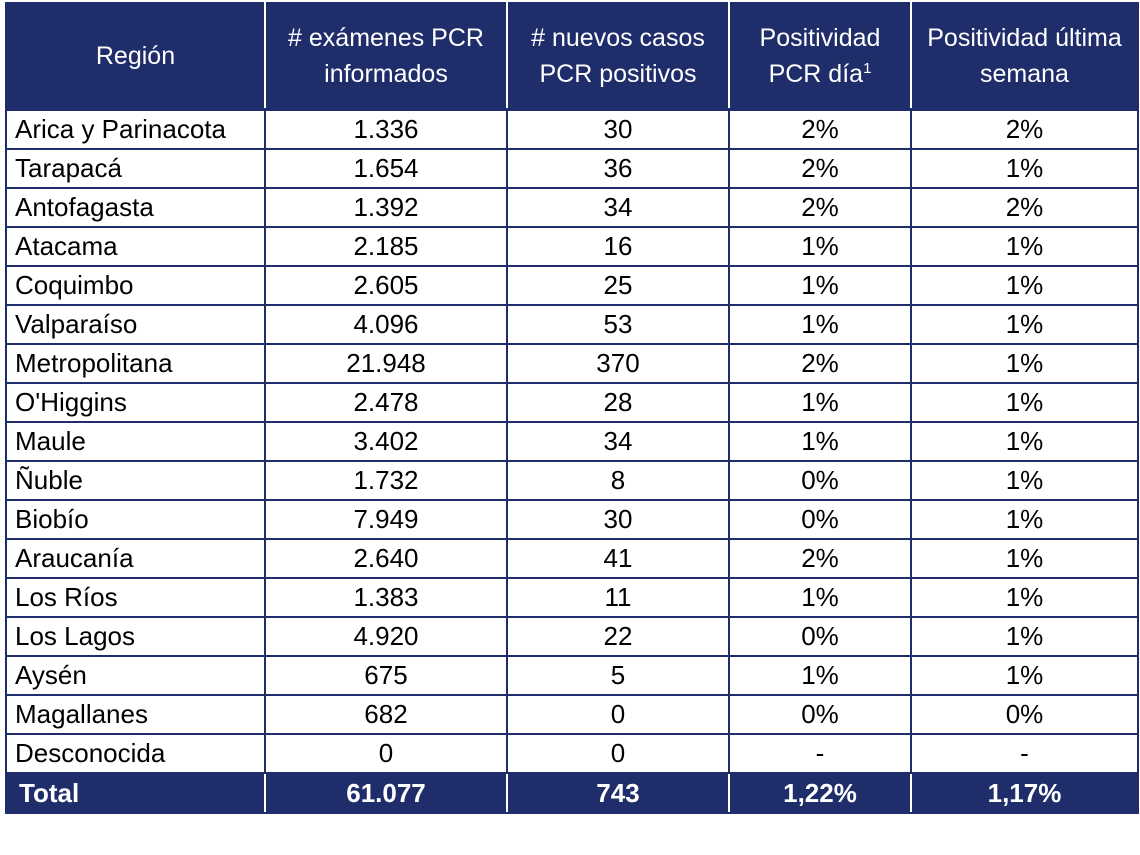 The height and width of the screenshot is (855, 1140). What do you see at coordinates (1024, 714) in the screenshot?
I see `cell-positivity-week: 0%` at bounding box center [1024, 714].